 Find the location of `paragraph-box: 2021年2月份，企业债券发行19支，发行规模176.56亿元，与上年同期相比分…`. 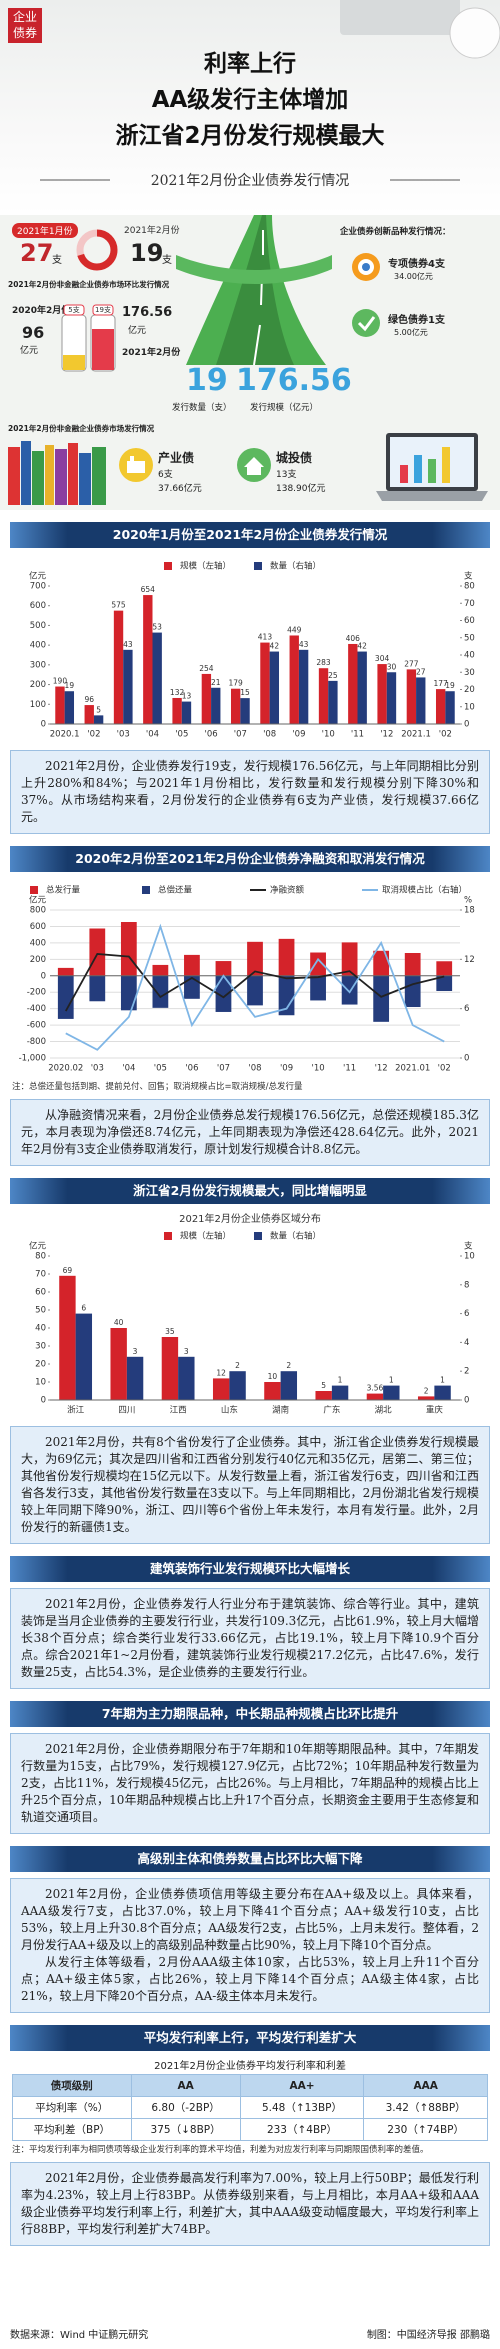

paragraph-box: 2021年2月份，企业债券发行19支，发行规模176.56亿元，与上年同期相比分… is located at coordinates (250, 792).